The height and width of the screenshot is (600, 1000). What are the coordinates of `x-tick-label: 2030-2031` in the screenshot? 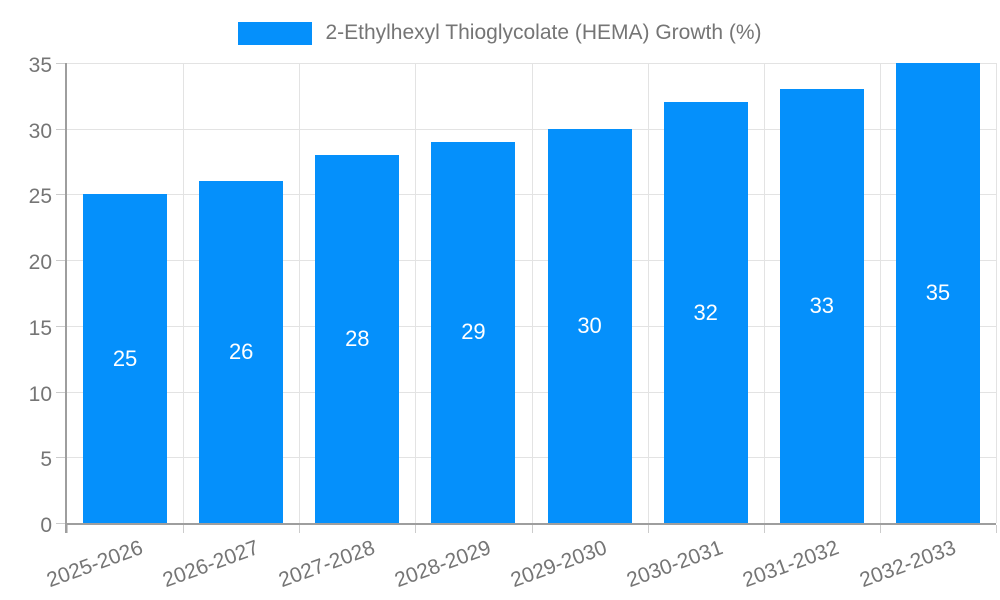 It's located at (675, 564).